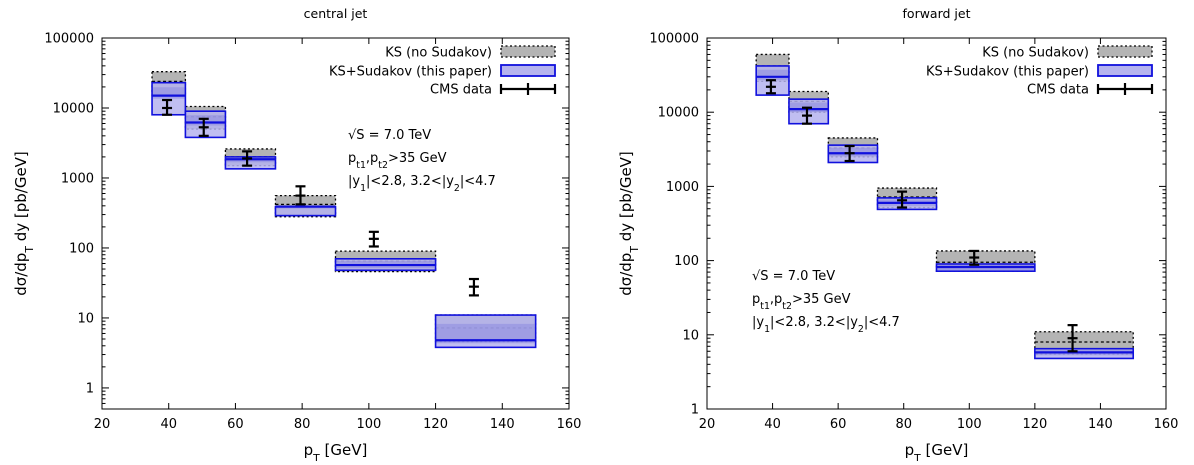 The width and height of the screenshot is (1194, 465). What do you see at coordinates (250, 163) in the screenshot?
I see `ks-sudakov-band` at bounding box center [250, 163].